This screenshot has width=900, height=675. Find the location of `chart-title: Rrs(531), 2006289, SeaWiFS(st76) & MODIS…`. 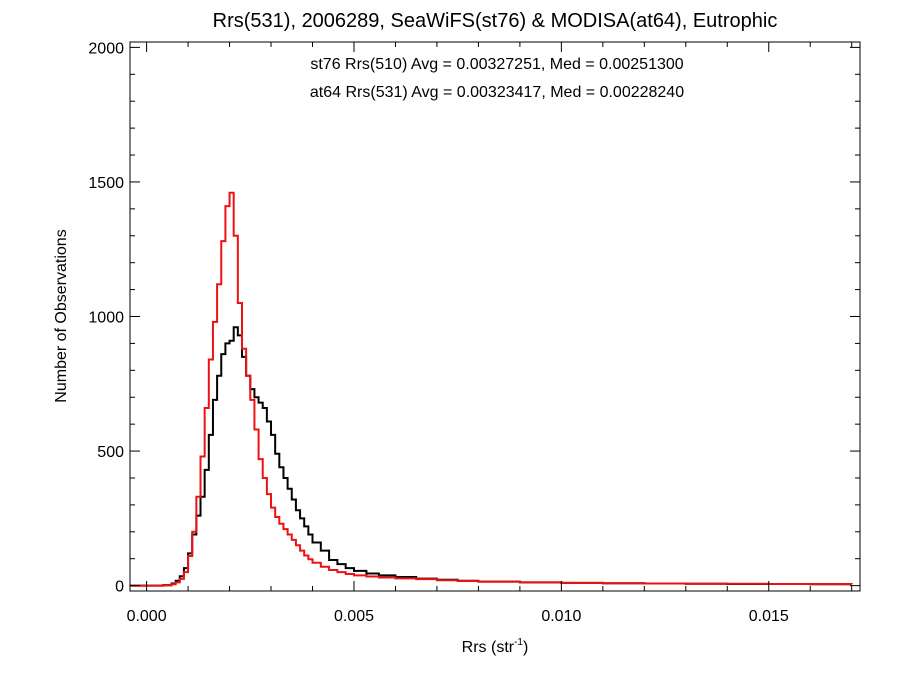

chart-title: Rrs(531), 2006289, SeaWiFS(st76) & MODIS… is located at coordinates (495, 21).